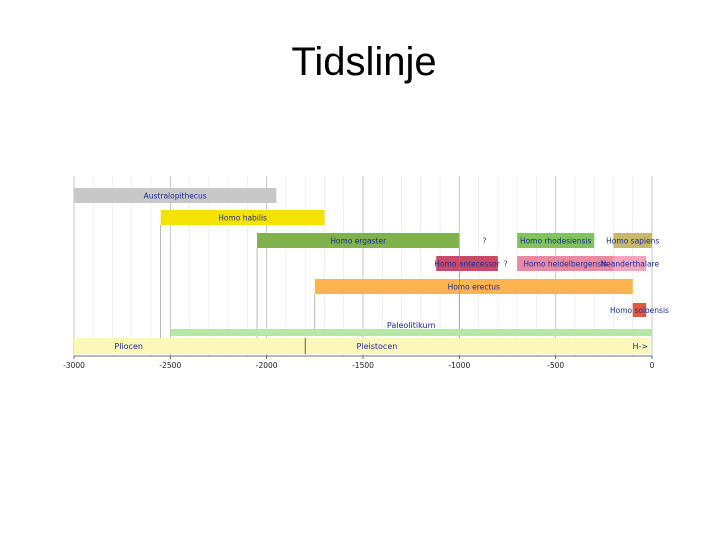  I want to click on species-label: Neanderthalare, so click(630, 263).